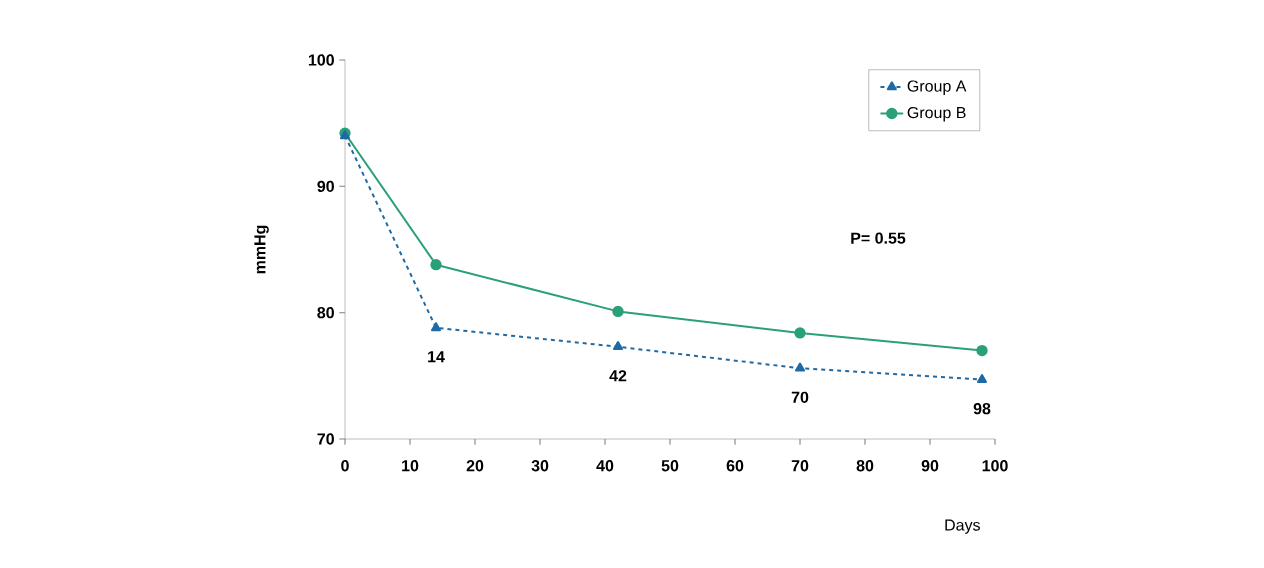 The width and height of the screenshot is (1264, 568). What do you see at coordinates (995, 466) in the screenshot?
I see `x-tick-label: 100` at bounding box center [995, 466].